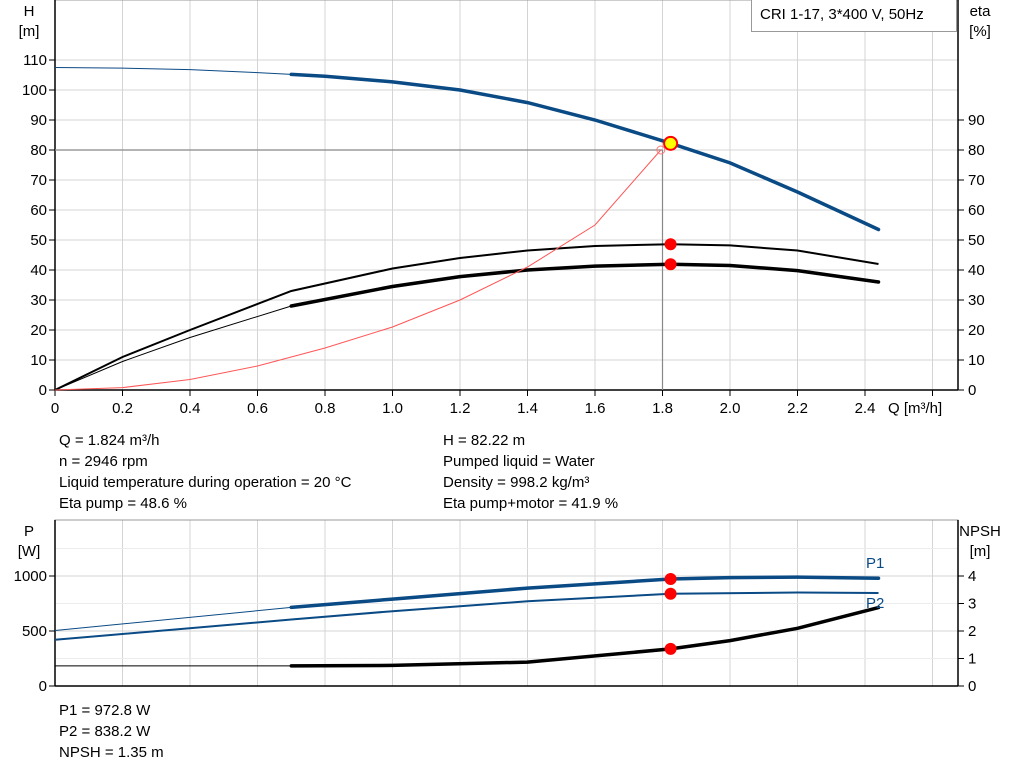  I want to click on y-right-axis-label: [%], so click(980, 31).